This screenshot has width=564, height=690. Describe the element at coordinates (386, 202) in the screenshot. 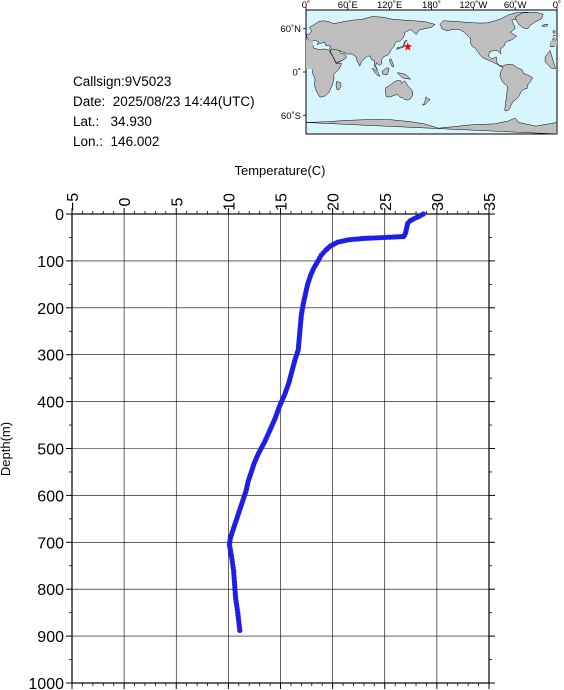

I see `x-tick-label: 25` at that location.